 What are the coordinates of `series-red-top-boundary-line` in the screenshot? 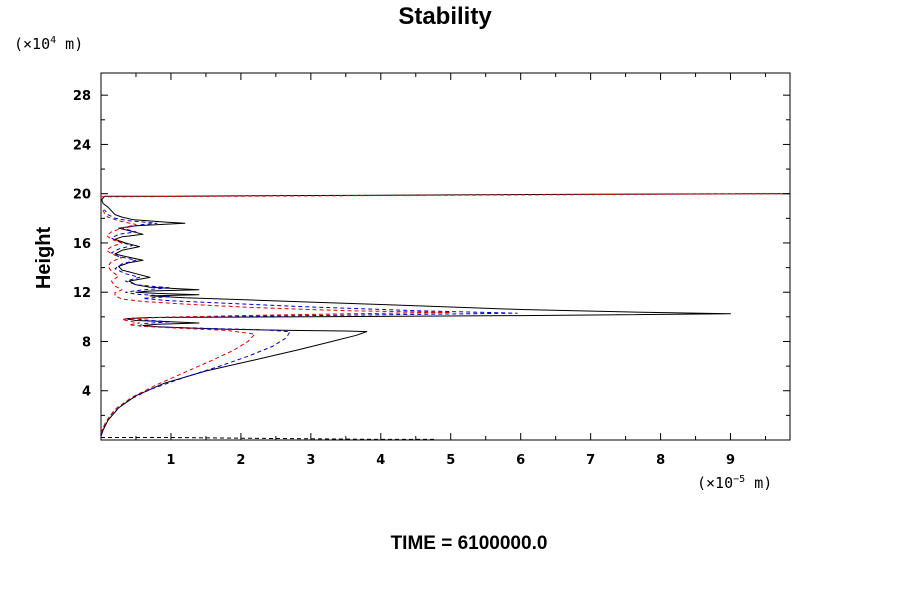 It's located at (445, 195).